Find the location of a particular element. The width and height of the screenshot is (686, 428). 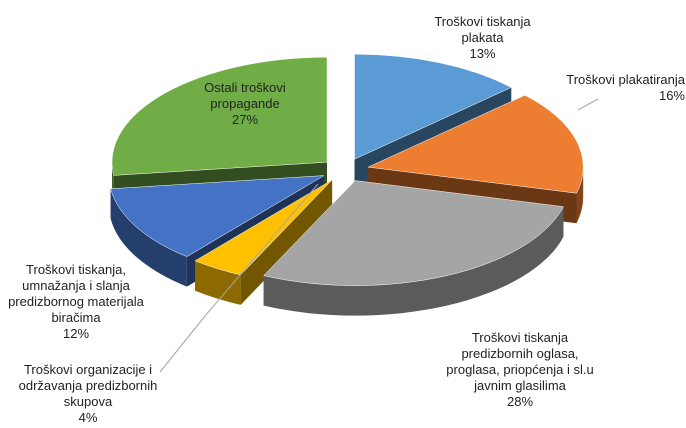

category-label: Ostali troškovi propagande is located at coordinates (245, 95).